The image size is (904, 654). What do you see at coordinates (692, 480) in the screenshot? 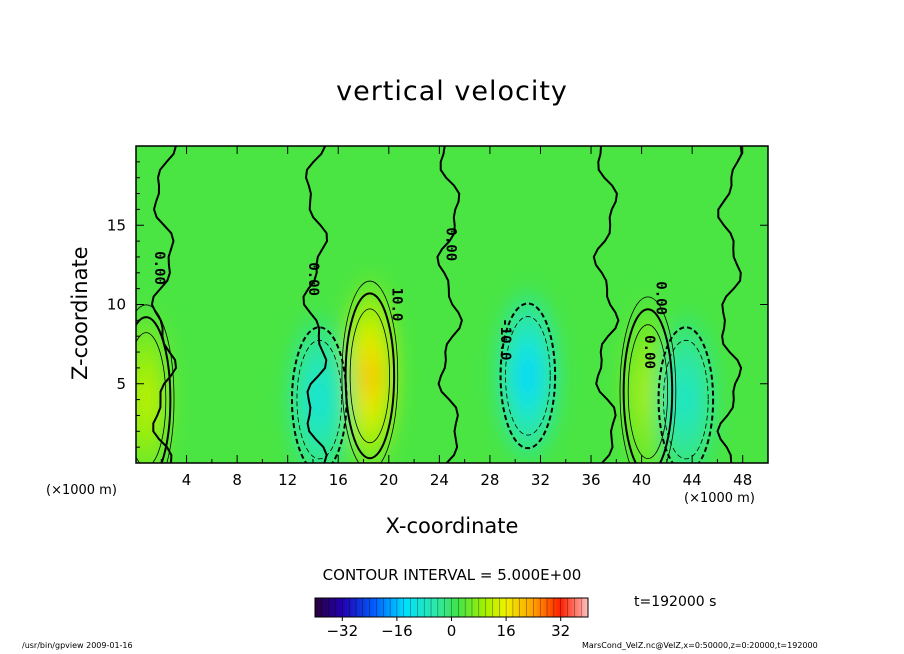
I see `x-tick-label: 44` at bounding box center [692, 480].